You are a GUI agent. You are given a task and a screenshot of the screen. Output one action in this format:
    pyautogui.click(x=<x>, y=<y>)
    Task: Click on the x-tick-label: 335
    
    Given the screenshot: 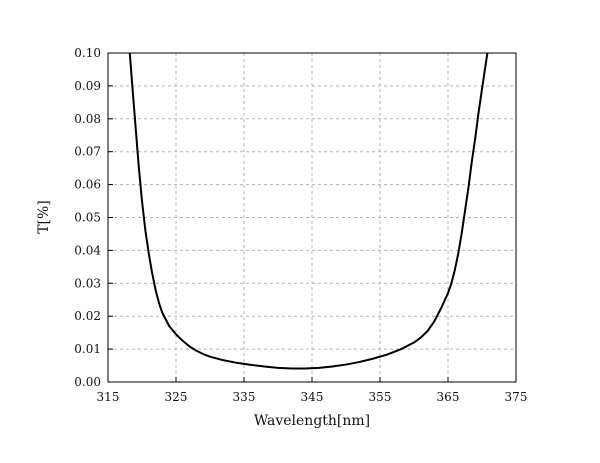 What is the action you would take?
    pyautogui.click(x=244, y=397)
    